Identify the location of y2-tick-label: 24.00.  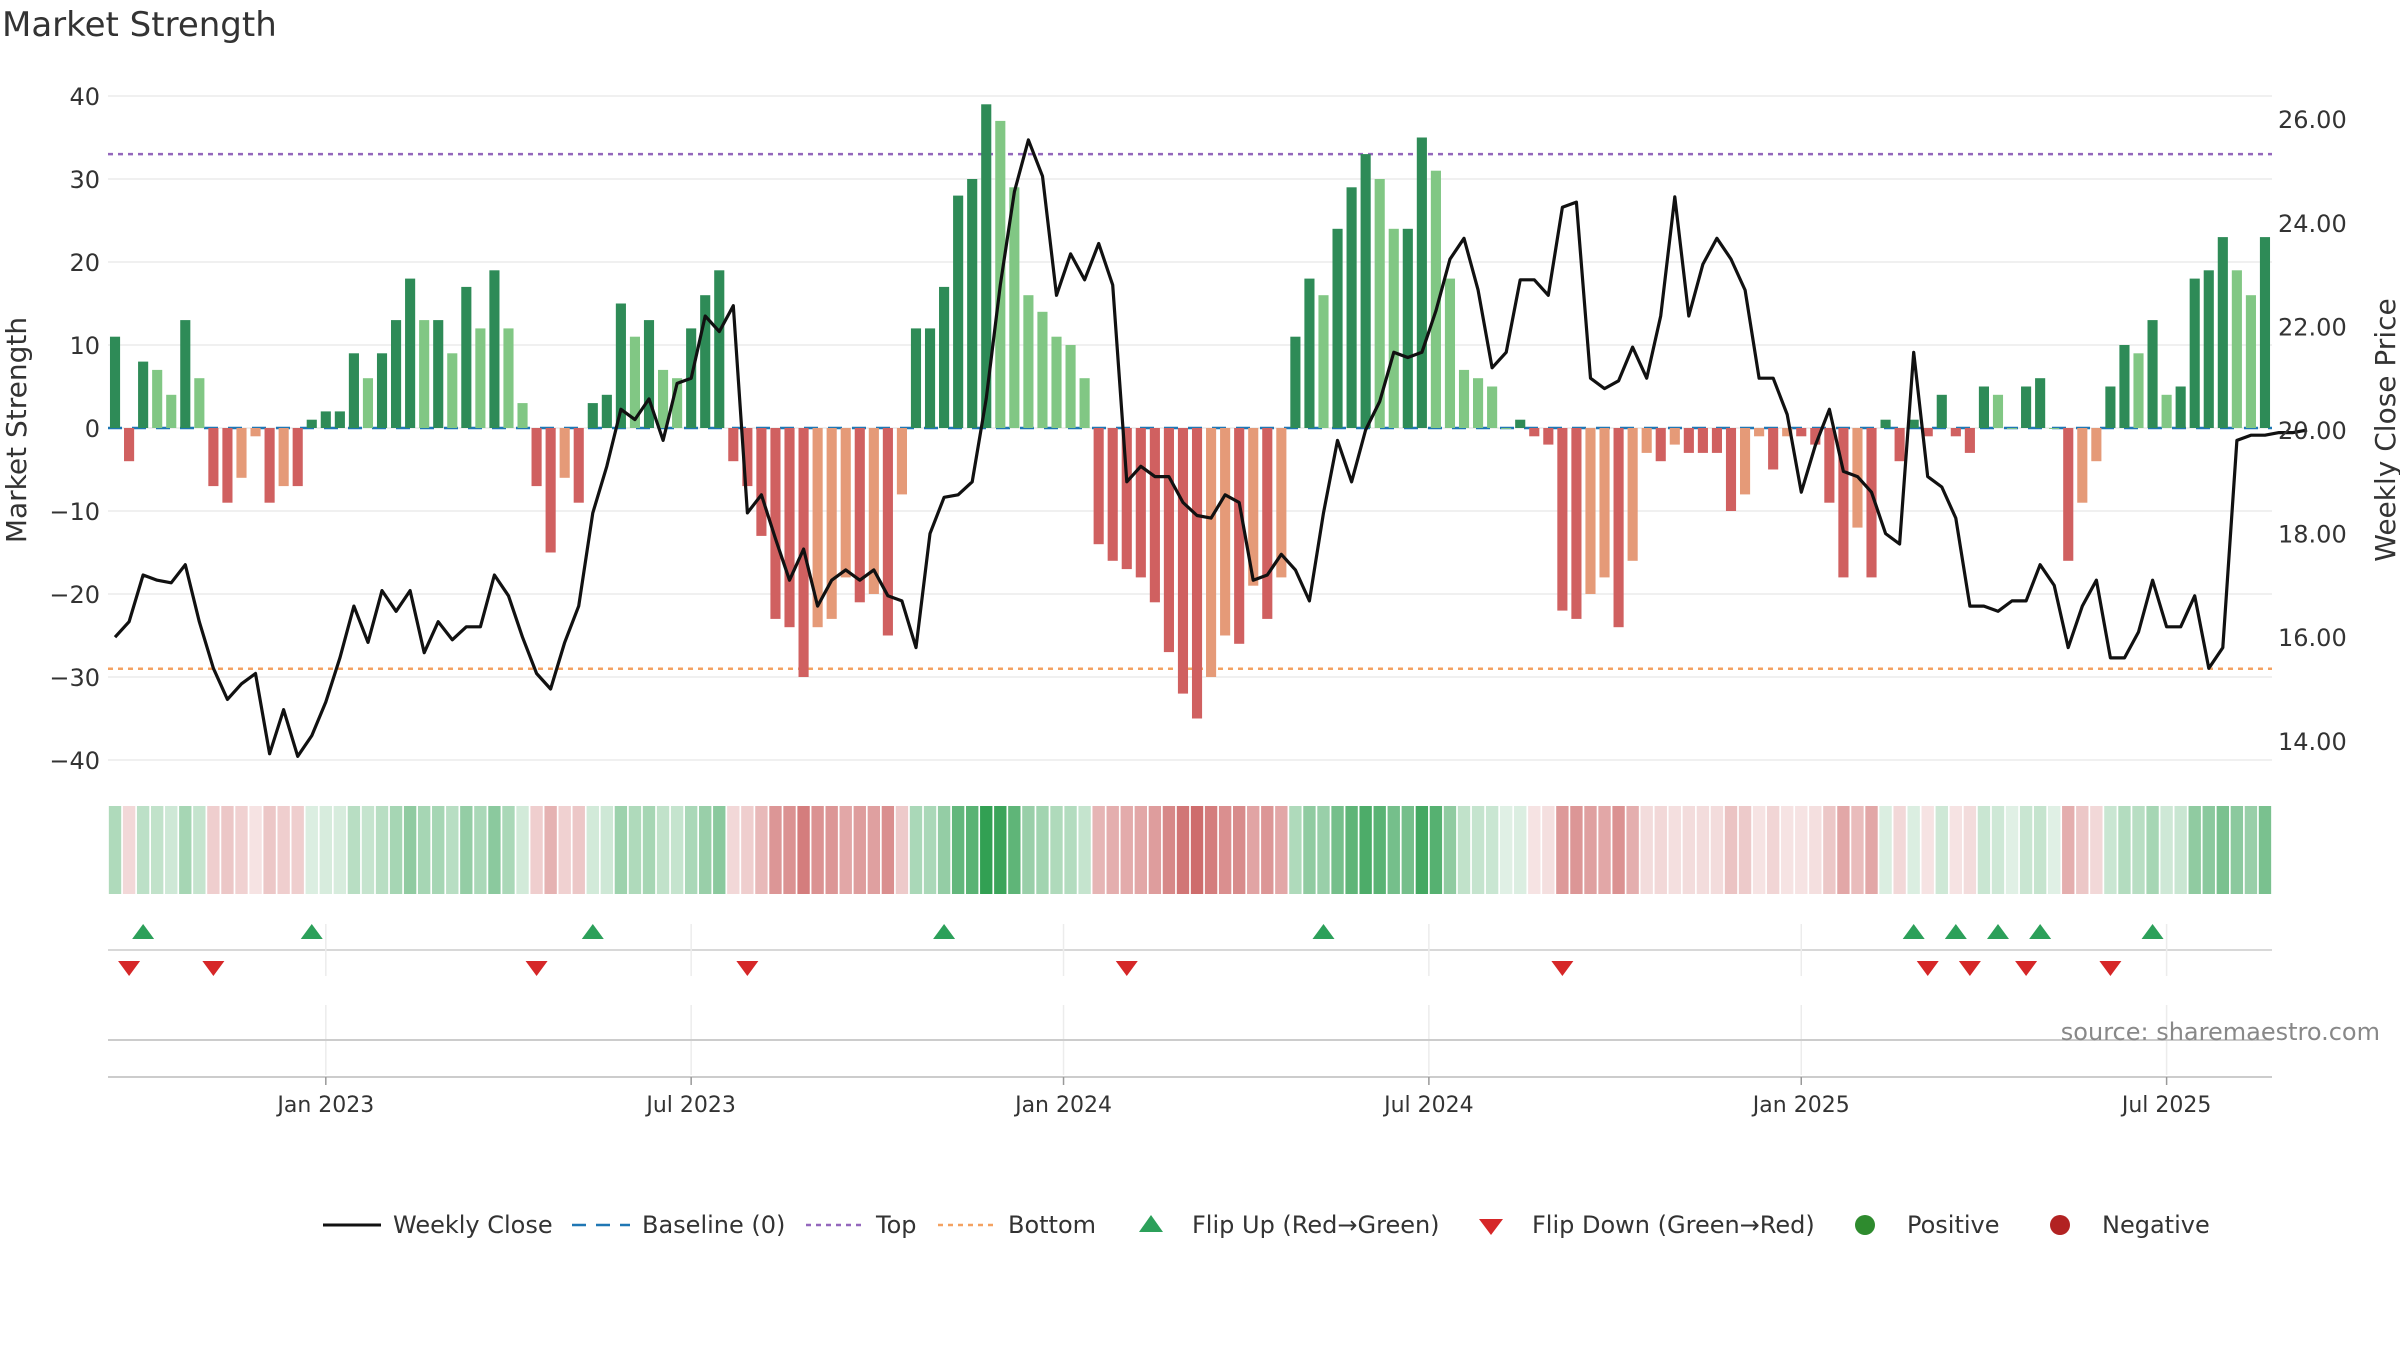
(2312, 224).